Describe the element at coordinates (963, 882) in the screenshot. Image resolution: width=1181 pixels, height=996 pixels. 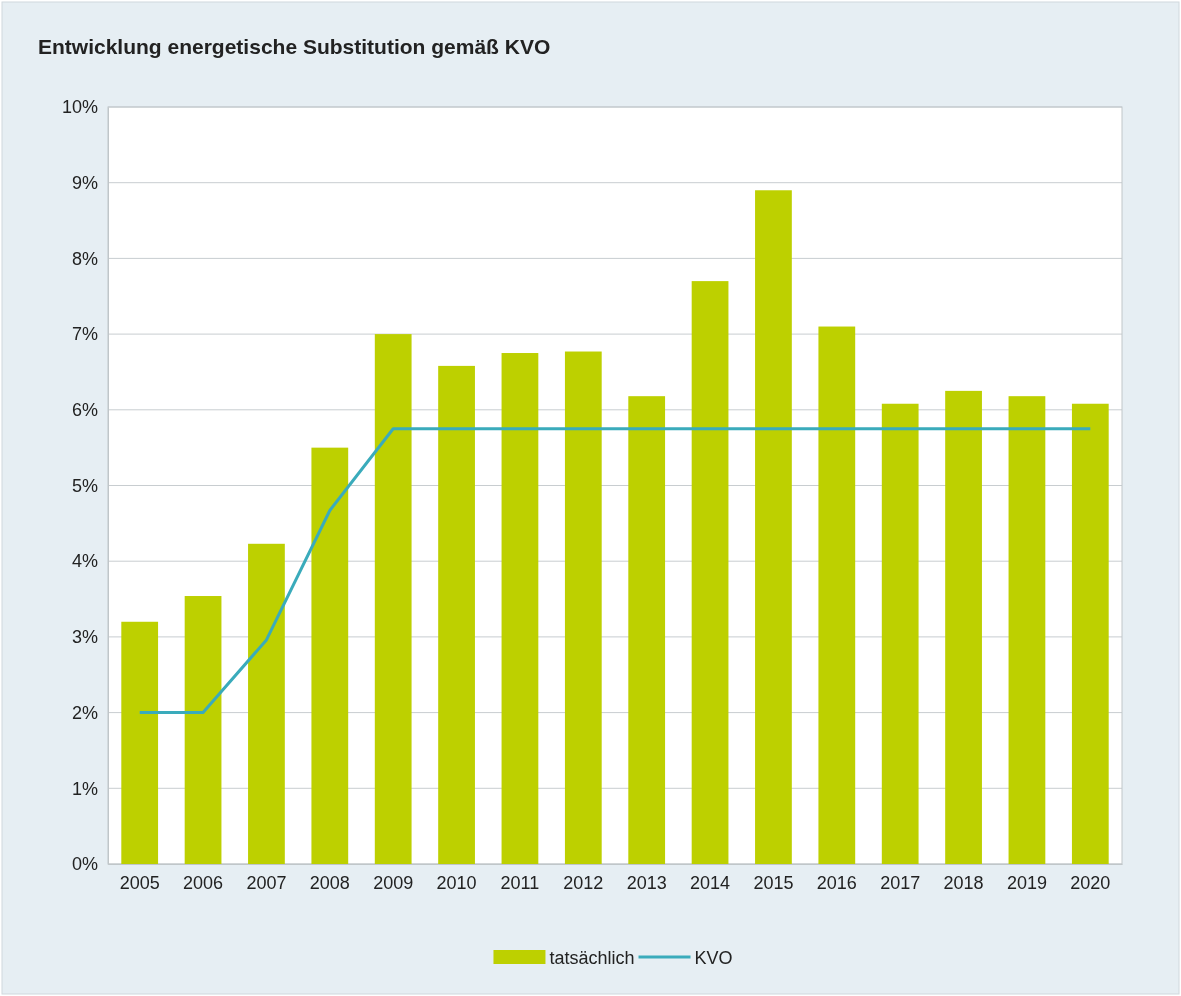
I see `x-tick-label: 2018` at that location.